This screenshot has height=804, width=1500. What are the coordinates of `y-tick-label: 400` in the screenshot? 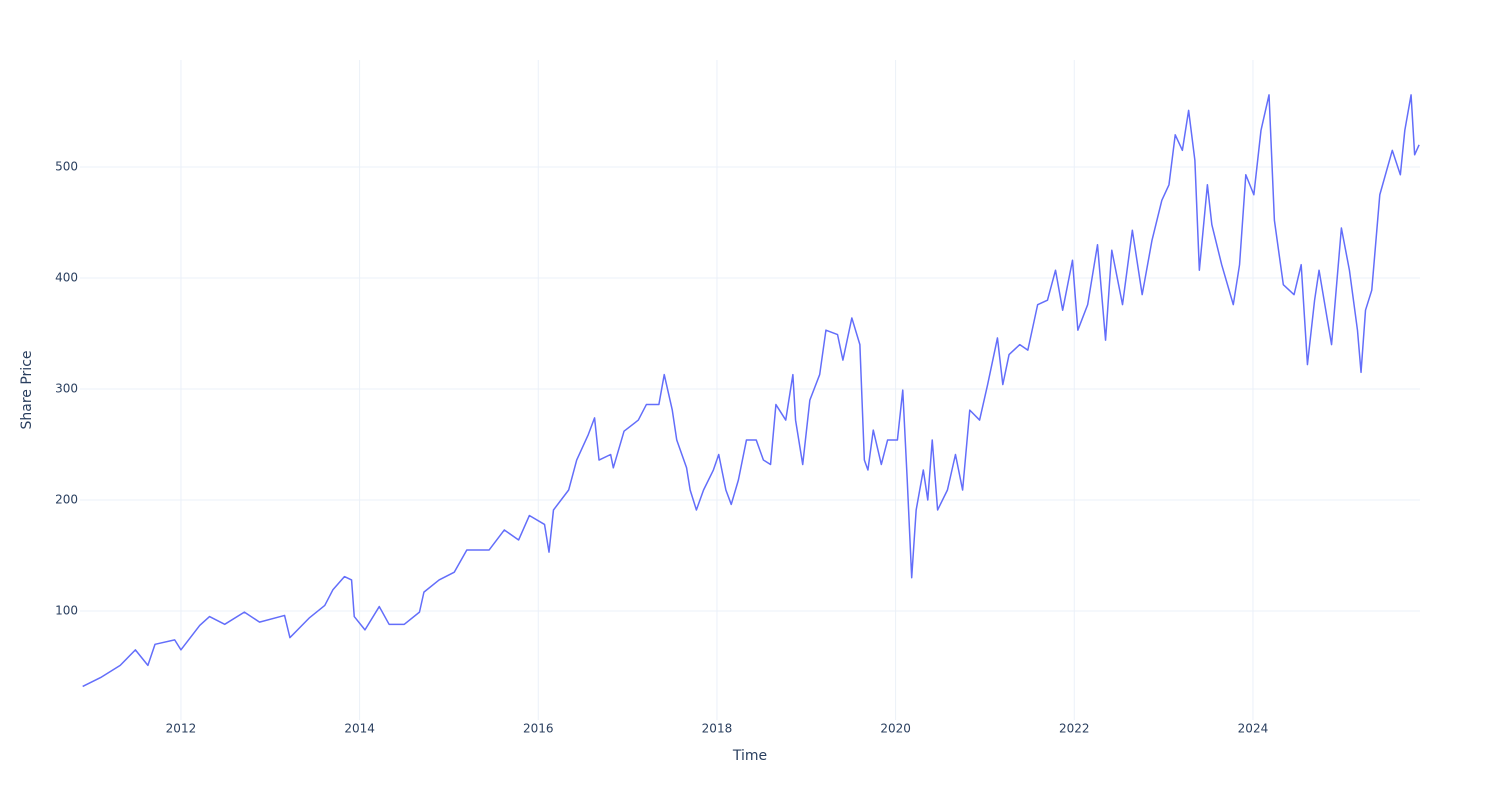 It's located at (66, 278).